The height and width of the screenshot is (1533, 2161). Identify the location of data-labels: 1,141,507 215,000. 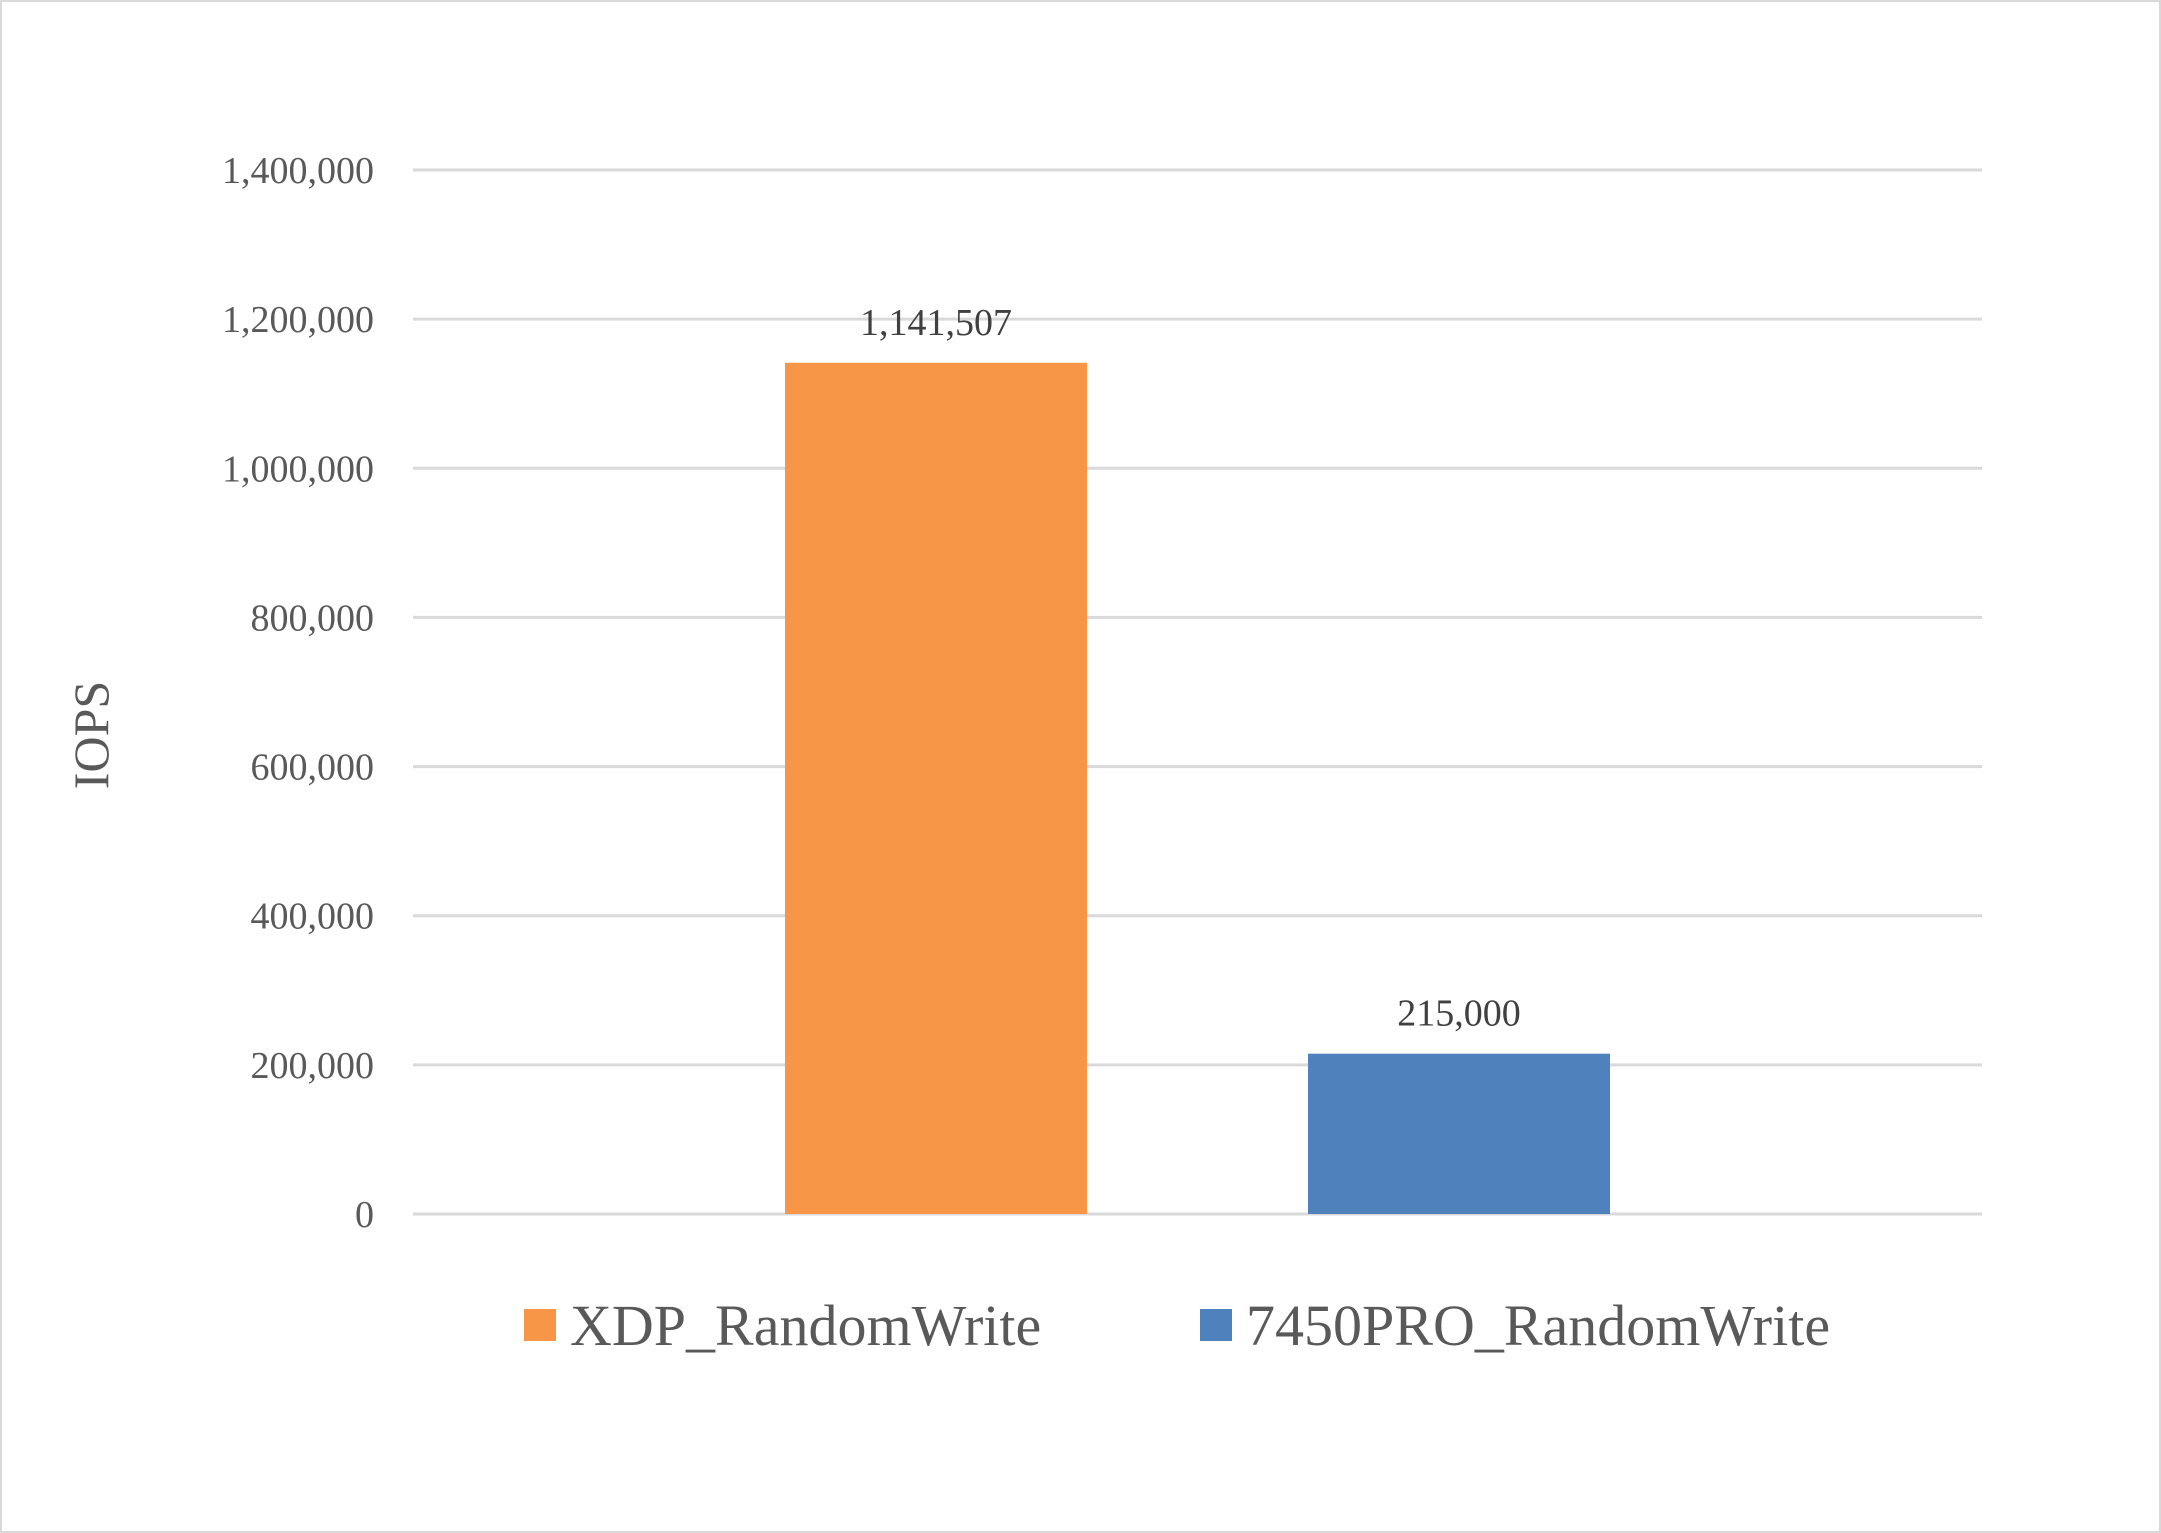
(1190, 668).